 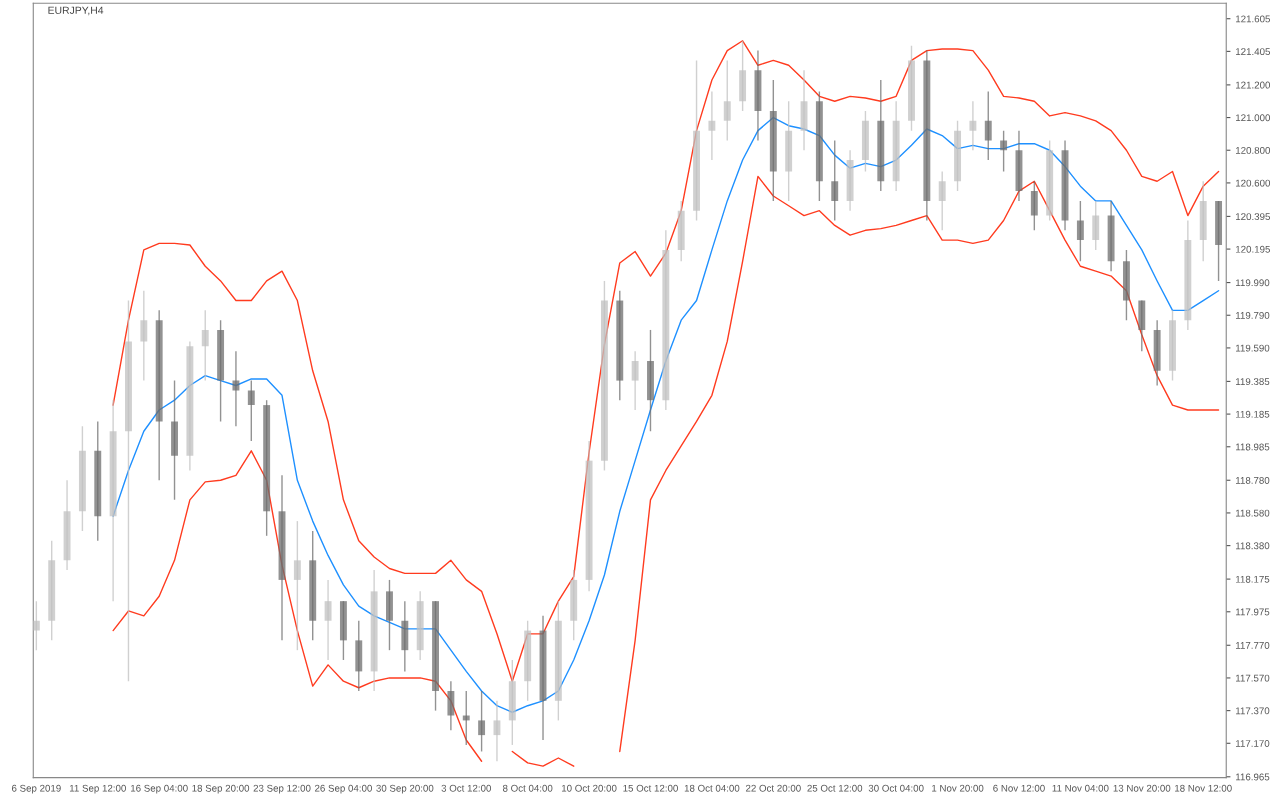 I want to click on x-tick-label: 11 Nov 04:00, so click(x=1080, y=788).